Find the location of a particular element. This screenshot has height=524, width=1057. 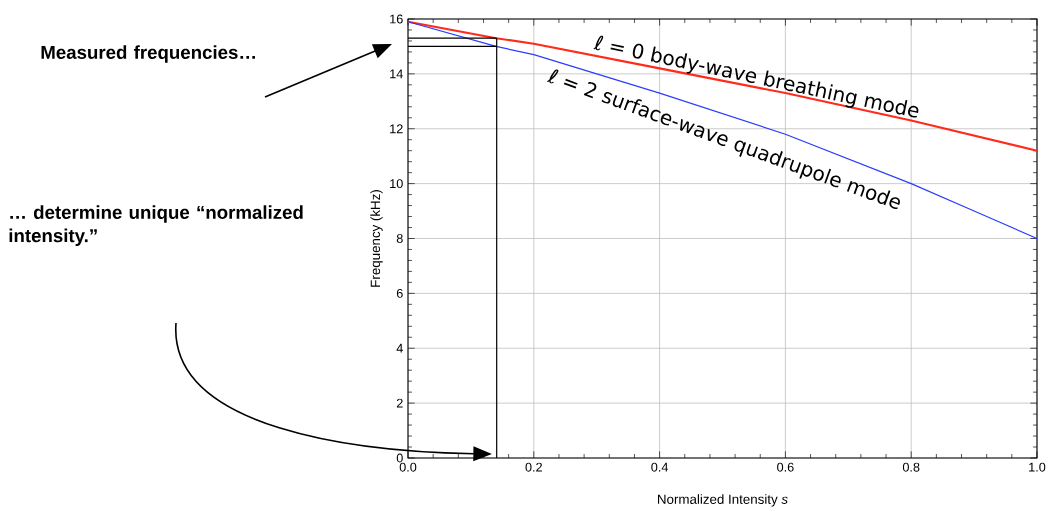

y-tick-label: 8 is located at coordinates (399, 238).